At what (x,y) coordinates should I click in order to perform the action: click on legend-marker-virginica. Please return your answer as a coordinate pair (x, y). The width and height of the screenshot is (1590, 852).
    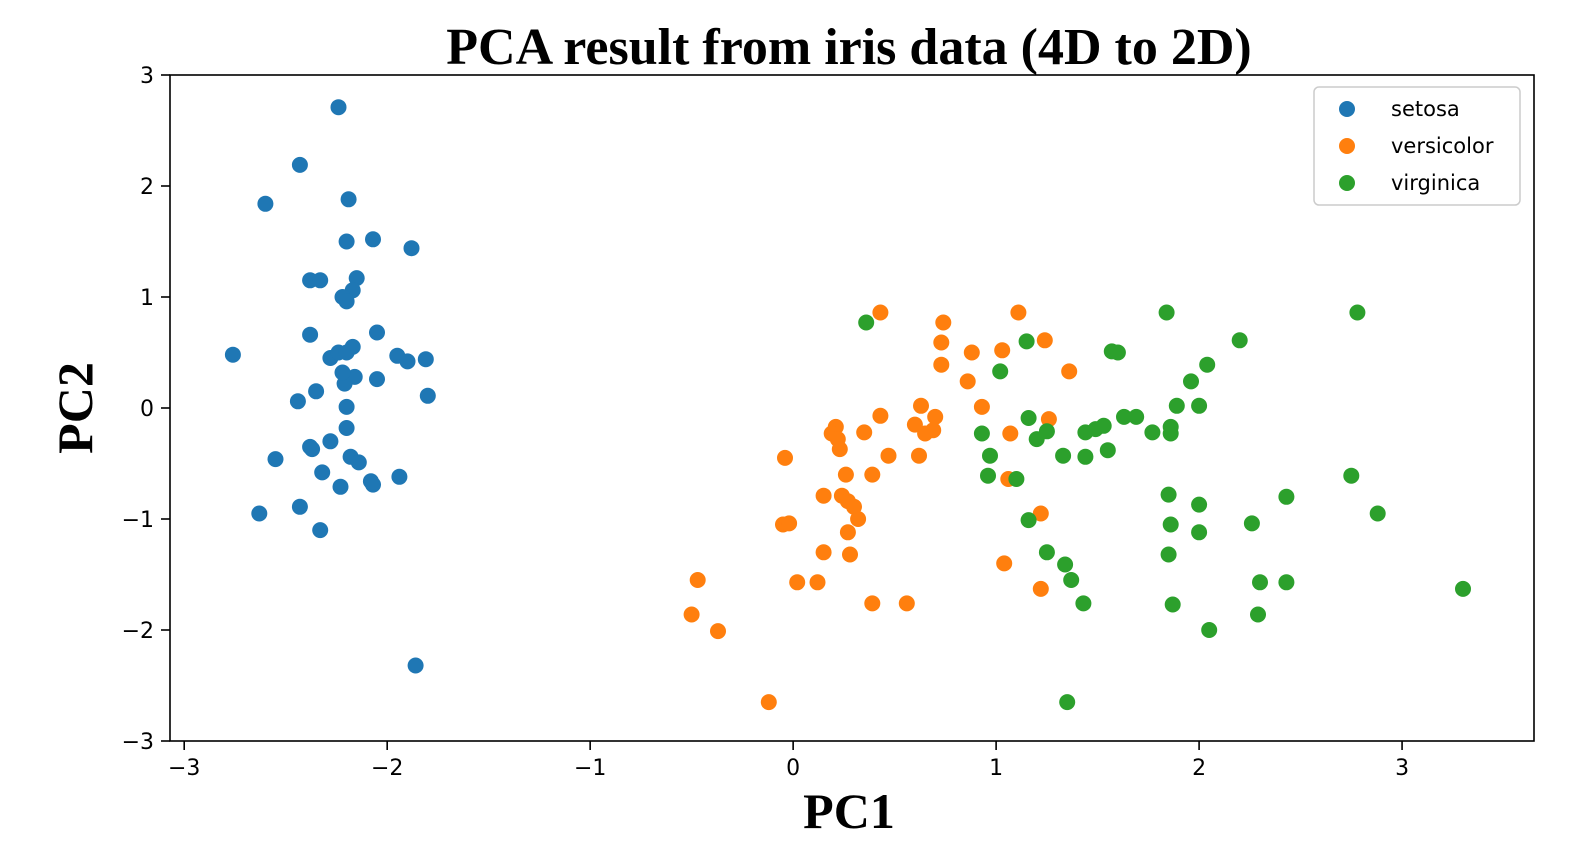
    Looking at the image, I should click on (1347, 183).